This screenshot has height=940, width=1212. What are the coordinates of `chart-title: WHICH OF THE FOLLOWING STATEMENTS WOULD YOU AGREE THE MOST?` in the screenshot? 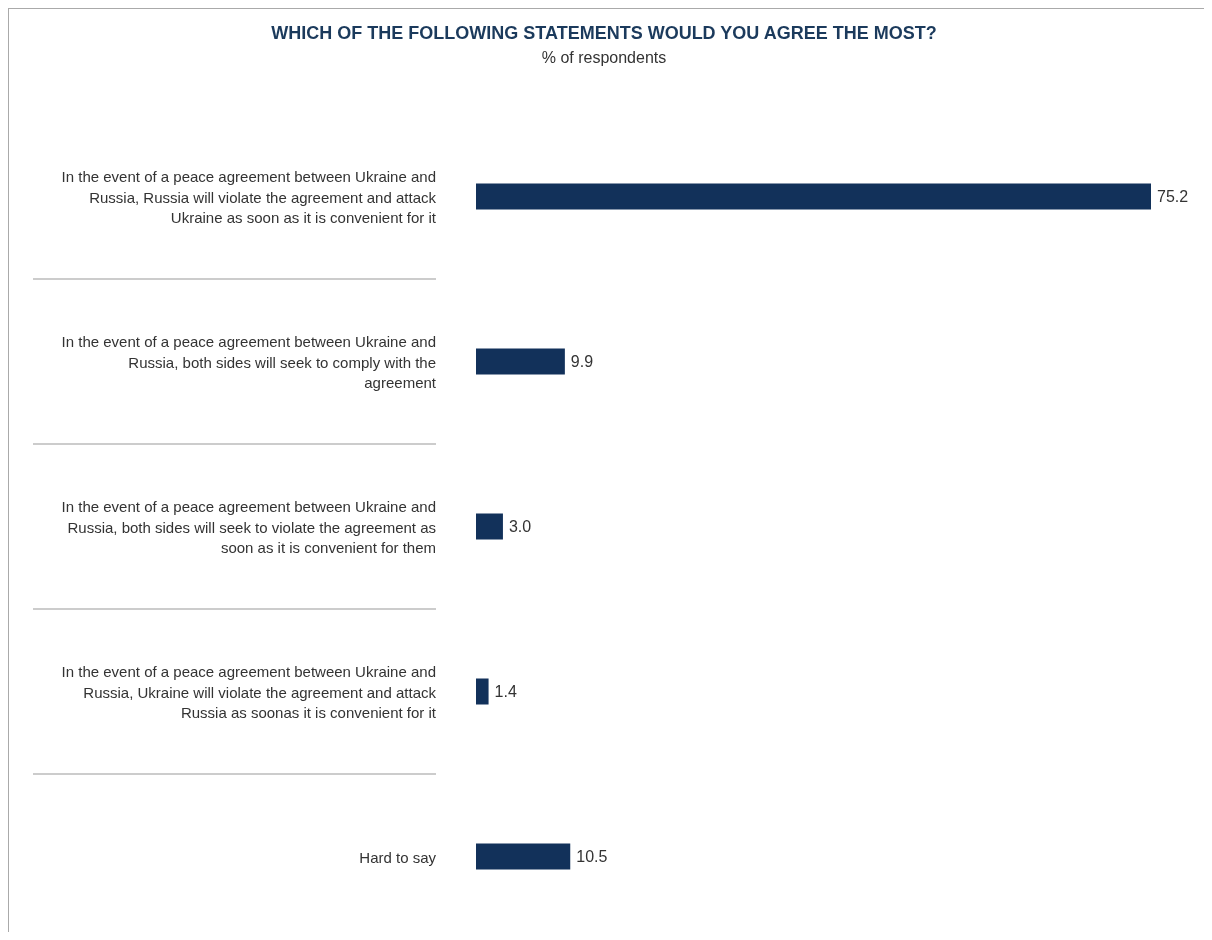 It's located at (604, 33).